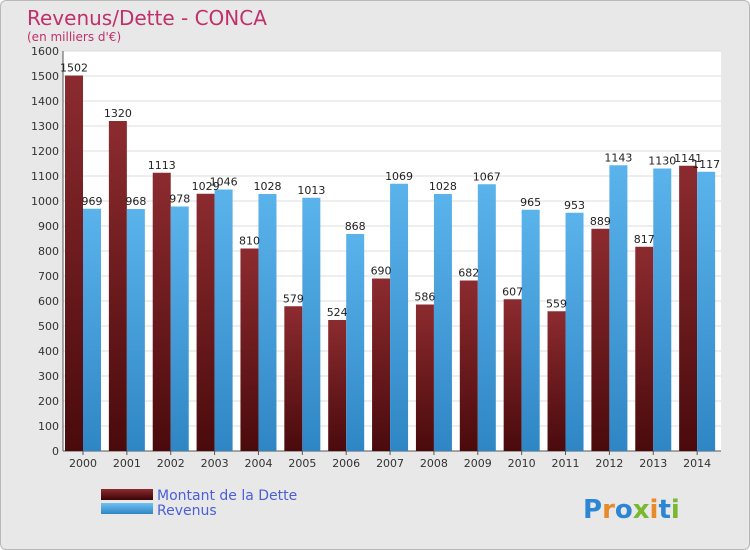 This screenshot has height=550, width=750. What do you see at coordinates (706, 164) in the screenshot?
I see `value-label-revenus: 1117` at bounding box center [706, 164].